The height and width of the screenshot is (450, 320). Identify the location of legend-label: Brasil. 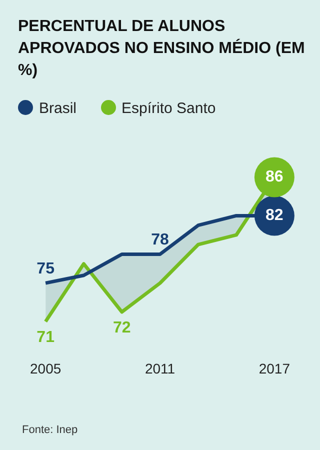
(57, 108).